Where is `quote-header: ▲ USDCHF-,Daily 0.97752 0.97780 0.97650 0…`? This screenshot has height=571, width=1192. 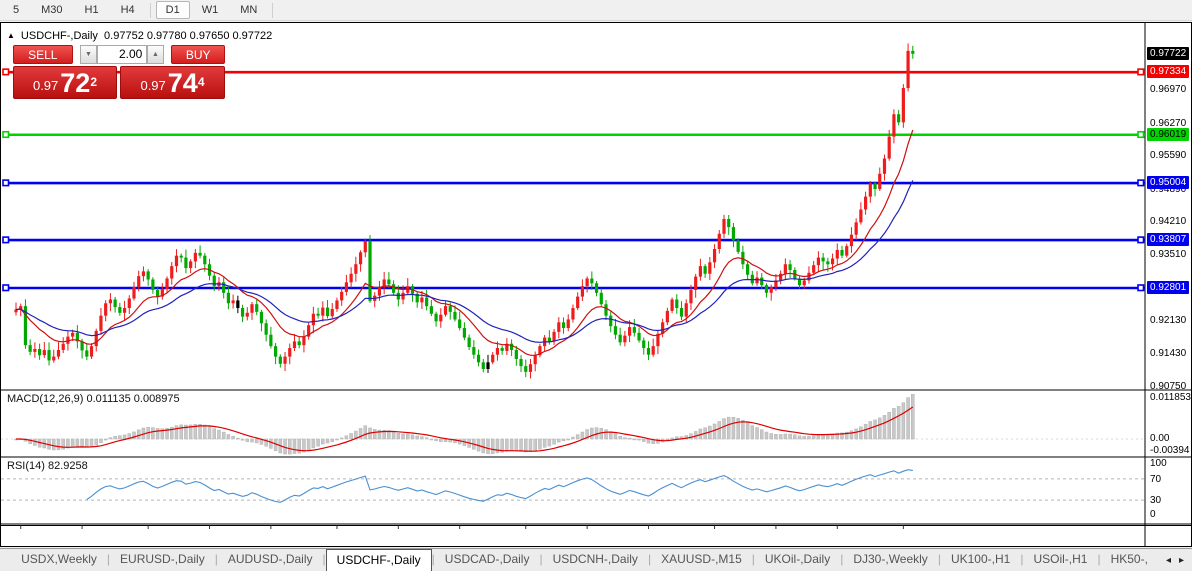
quote-header: ▲ USDCHF-,Daily 0.97752 0.97780 0.97650 0… is located at coordinates (139, 36).